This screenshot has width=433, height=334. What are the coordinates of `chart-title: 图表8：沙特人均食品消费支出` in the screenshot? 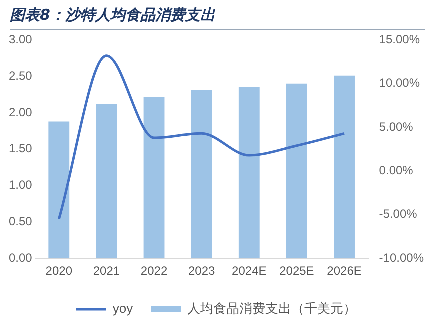 It's located at (217, 18).